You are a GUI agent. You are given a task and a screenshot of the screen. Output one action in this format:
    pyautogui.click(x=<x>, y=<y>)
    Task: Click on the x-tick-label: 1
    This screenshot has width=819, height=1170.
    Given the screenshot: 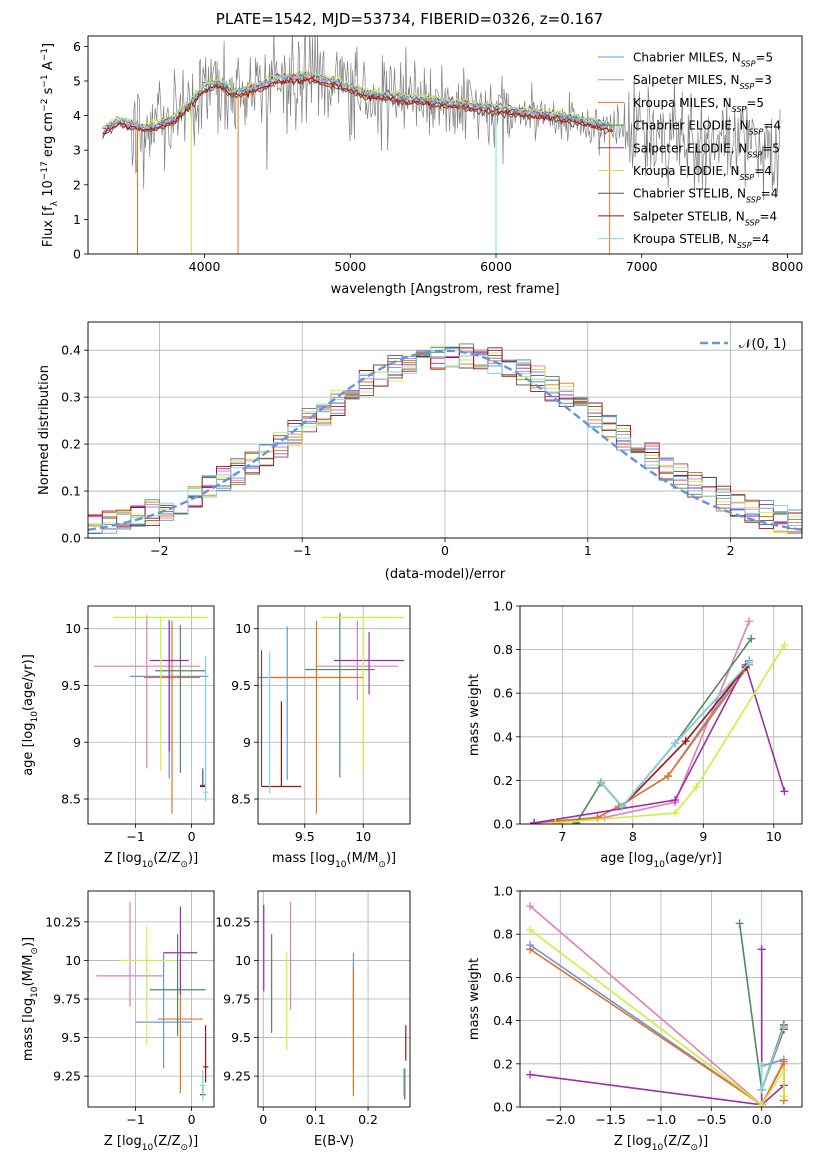 What is the action you would take?
    pyautogui.click(x=588, y=550)
    